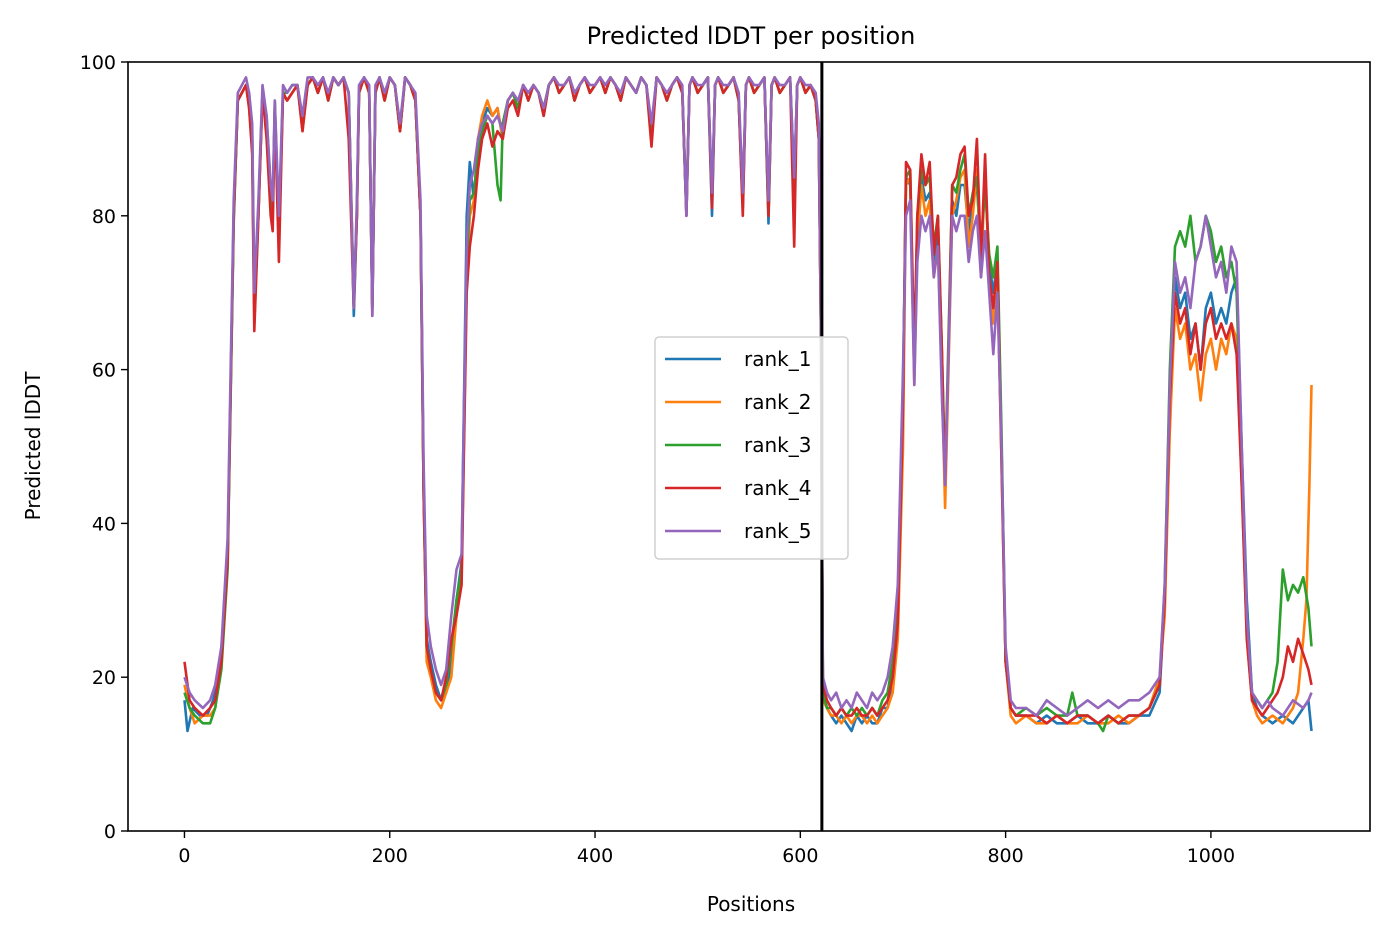 The width and height of the screenshot is (1391, 939). What do you see at coordinates (104, 524) in the screenshot?
I see `y-tick-label: 40` at bounding box center [104, 524].